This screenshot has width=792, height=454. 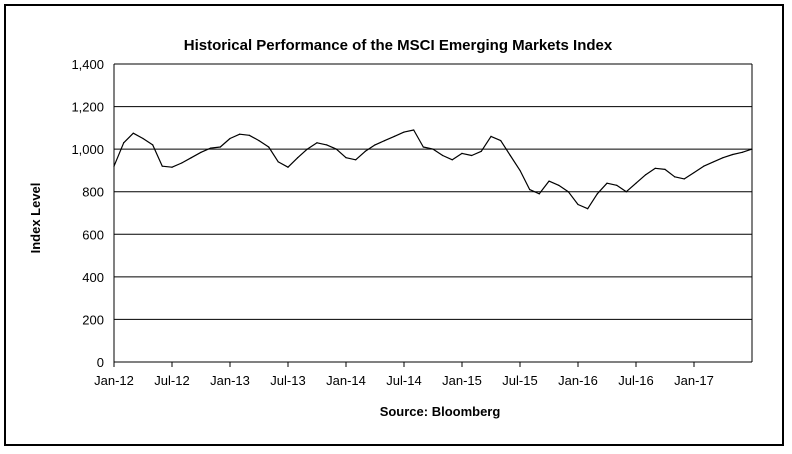 What do you see at coordinates (578, 380) in the screenshot?
I see `x-tick-label: Jan-16` at bounding box center [578, 380].